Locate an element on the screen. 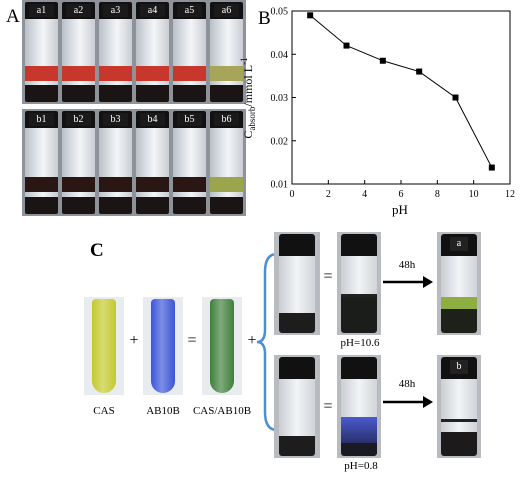 Image resolution: width=521 pixels, height=482 pixels. x-tick-label: 8 is located at coordinates (437, 194).